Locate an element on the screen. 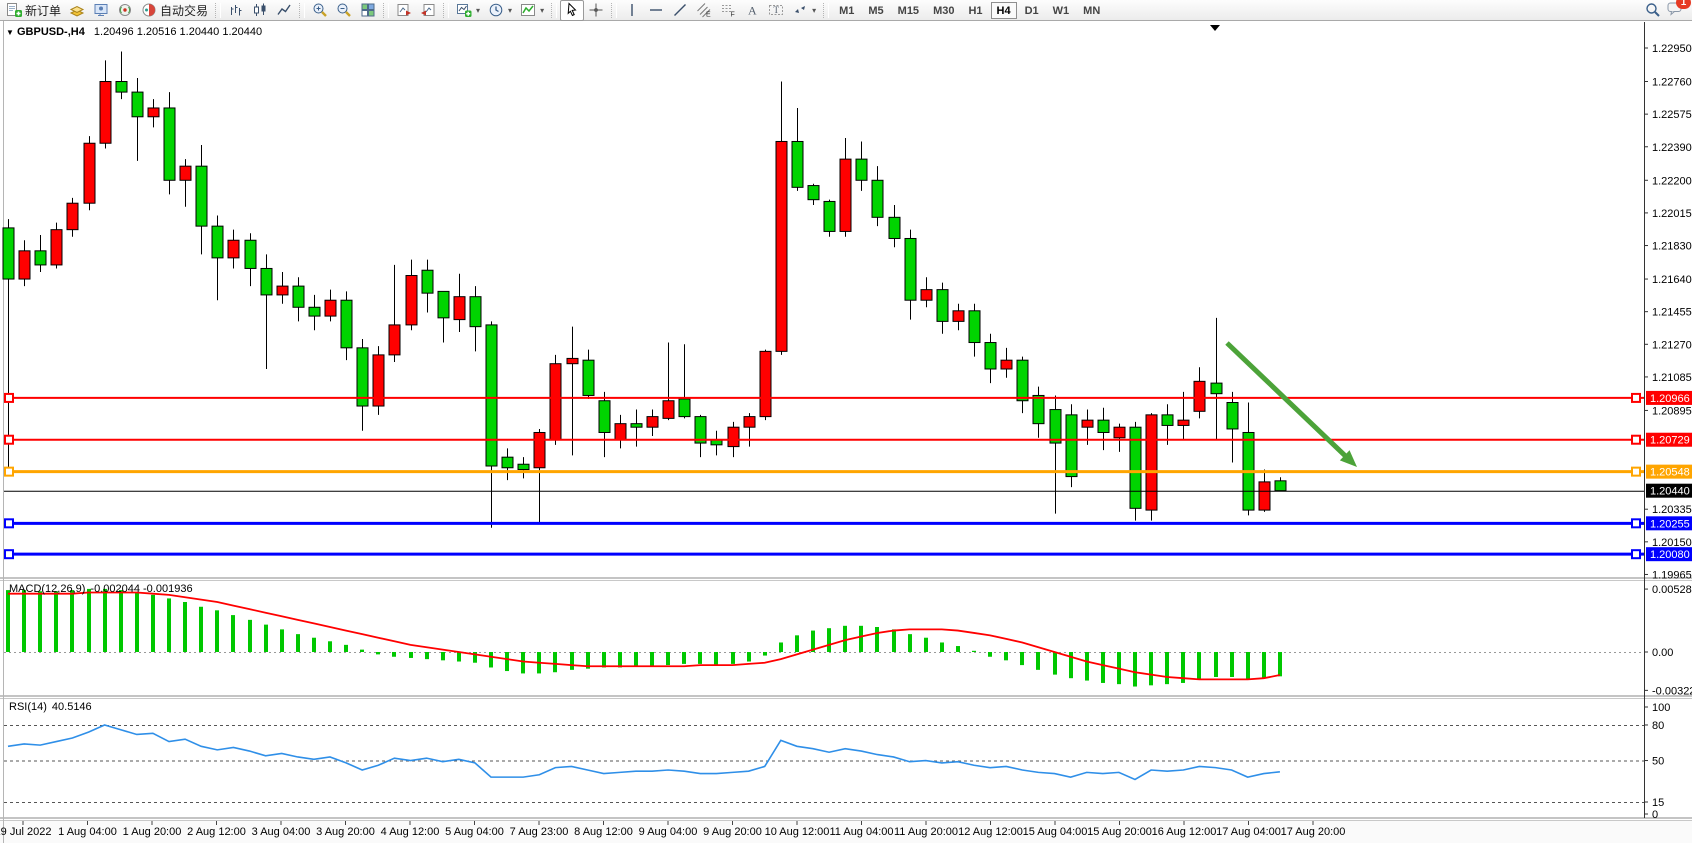 The image size is (1692, 843). timeframe-H1: H1 is located at coordinates (975, 10).